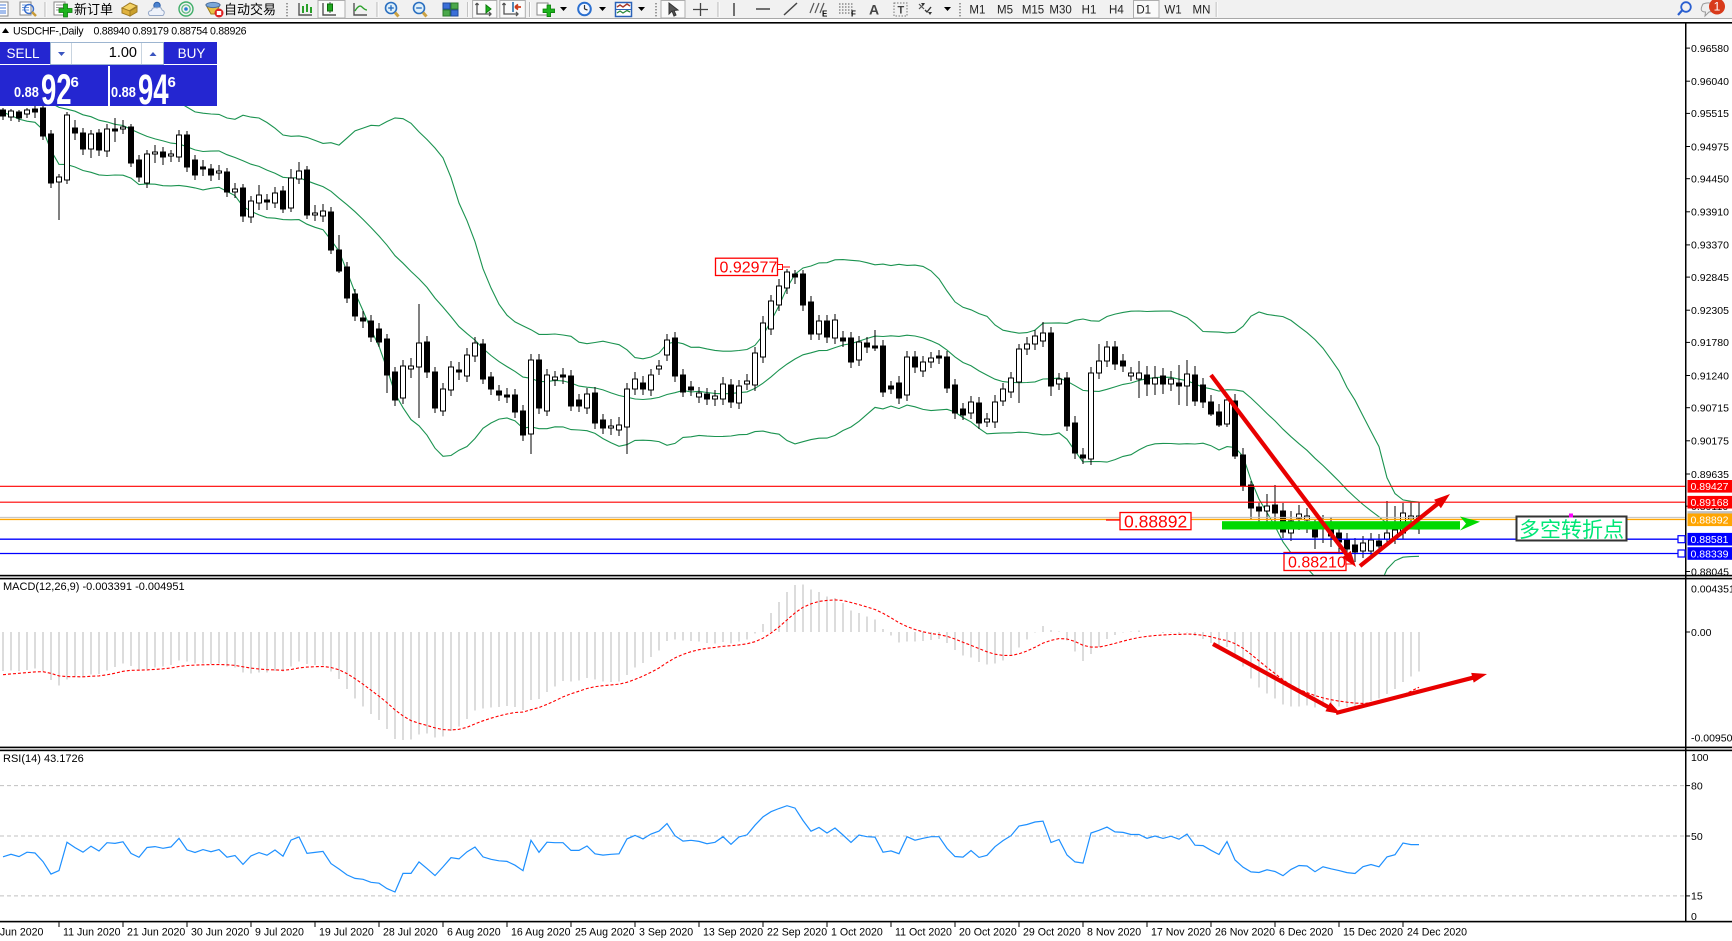  Describe the element at coordinates (1116, 11) in the screenshot. I see `svg-text: H4` at that location.